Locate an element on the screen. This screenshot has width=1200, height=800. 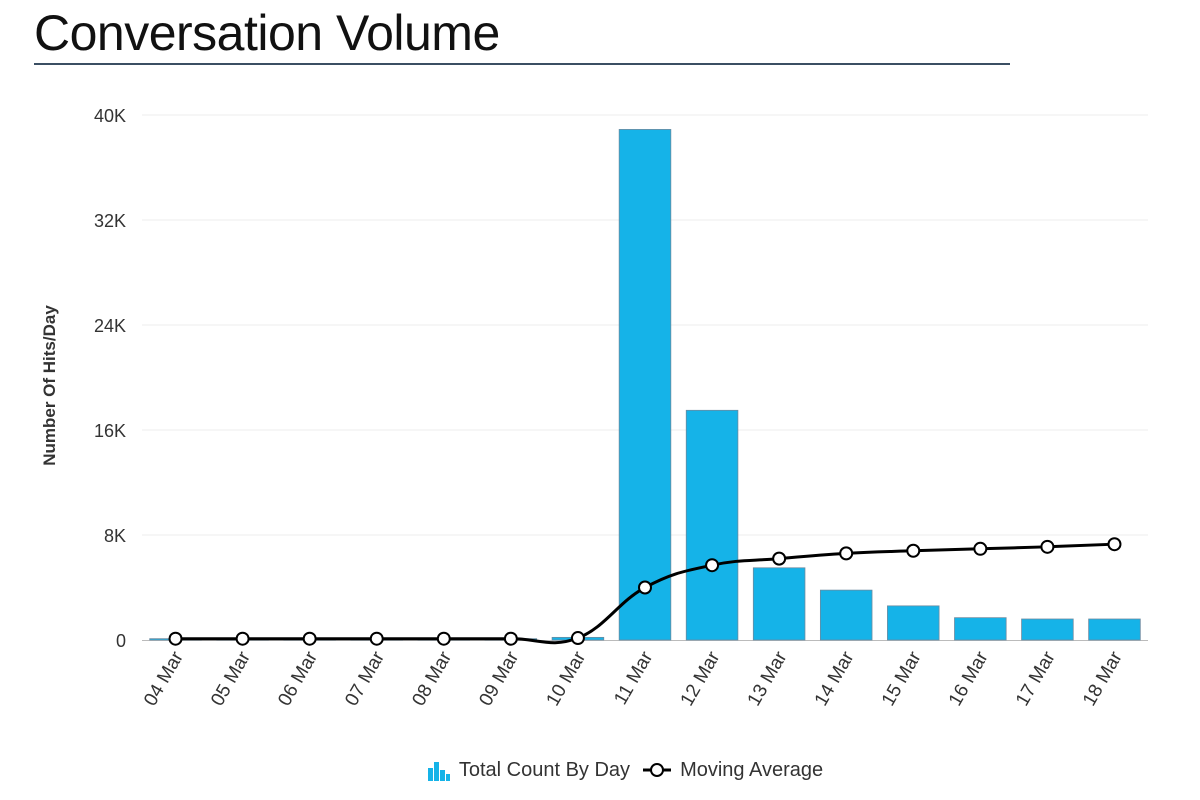
moving-average-point-13-mar is located at coordinates (779, 558).